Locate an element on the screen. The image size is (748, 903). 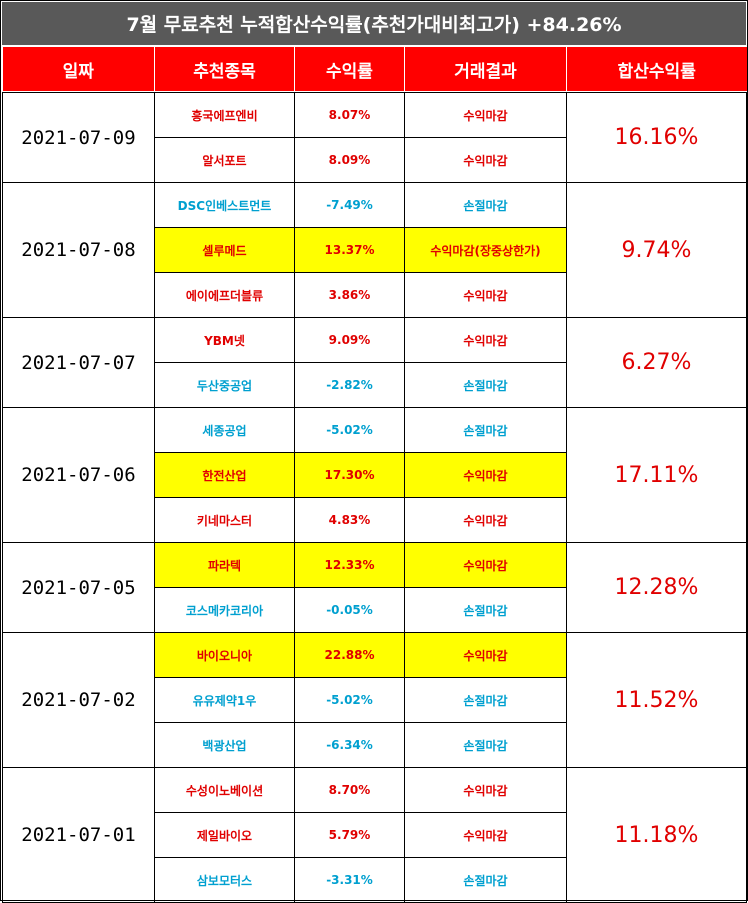
stock-name-cell: 유유제약1우 is located at coordinates (224, 700).